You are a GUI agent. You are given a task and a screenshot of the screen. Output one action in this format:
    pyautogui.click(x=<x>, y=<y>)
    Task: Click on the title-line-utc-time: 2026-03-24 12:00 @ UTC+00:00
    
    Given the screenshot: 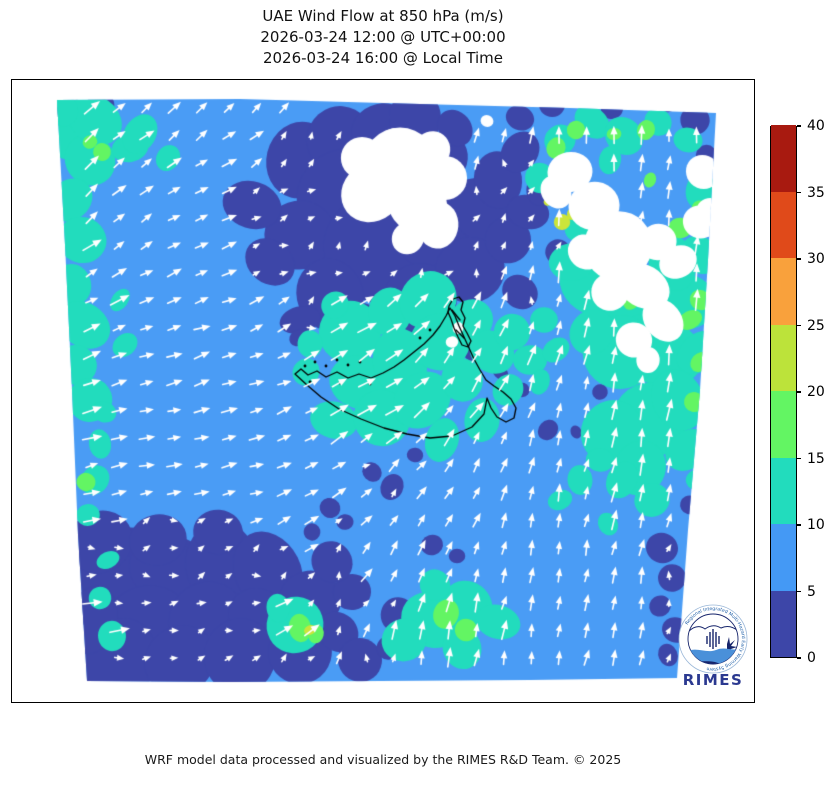 What is the action you would take?
    pyautogui.click(x=383, y=37)
    